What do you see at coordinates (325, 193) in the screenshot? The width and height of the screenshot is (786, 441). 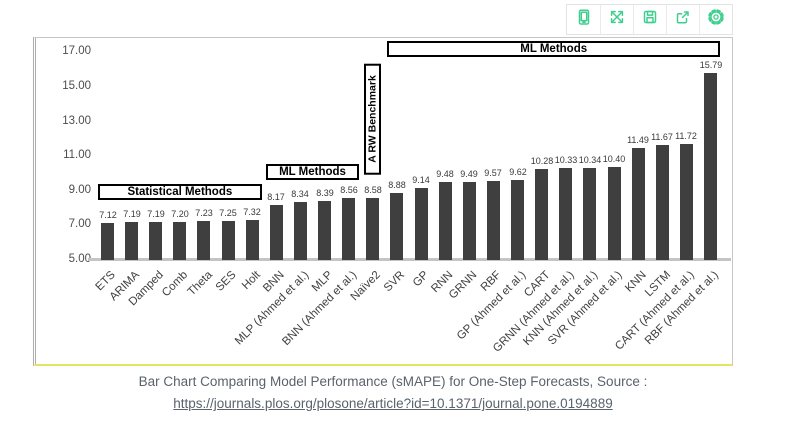 I see `bar-value-label: 8.39` at bounding box center [325, 193].